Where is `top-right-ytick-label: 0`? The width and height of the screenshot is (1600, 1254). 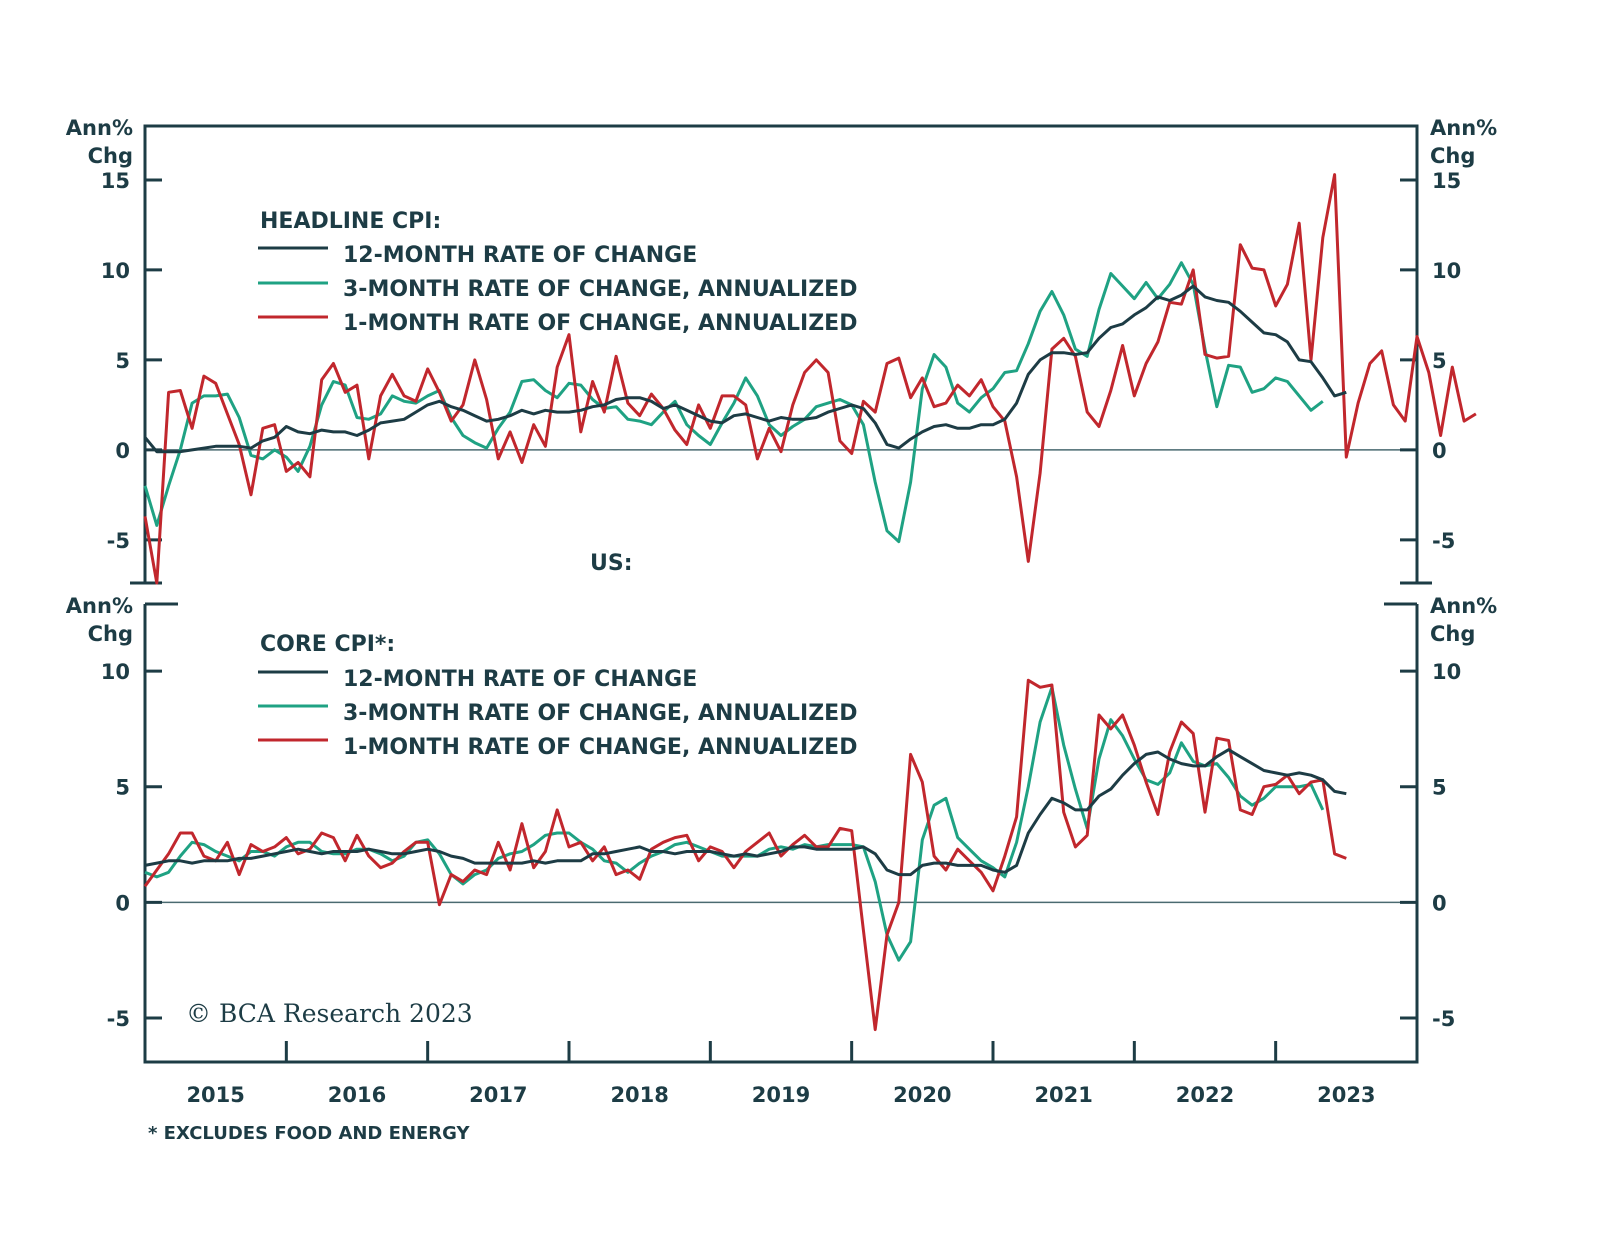
top-right-ytick-label: 0 is located at coordinates (1439, 451).